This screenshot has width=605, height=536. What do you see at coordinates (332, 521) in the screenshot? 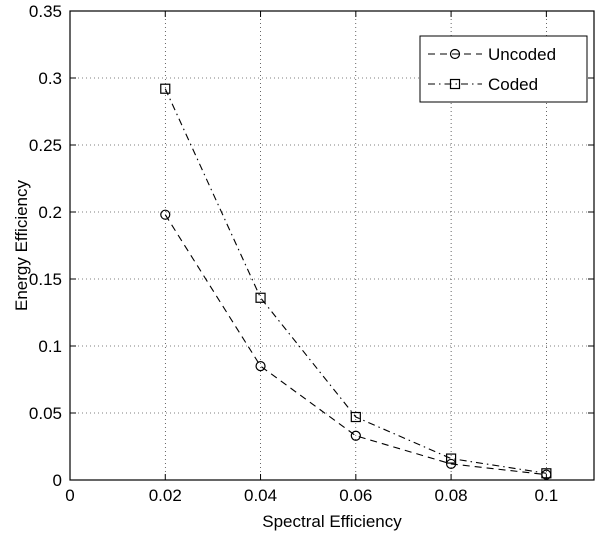
I see `x-axis-label: Spectral Efficiency` at bounding box center [332, 521].